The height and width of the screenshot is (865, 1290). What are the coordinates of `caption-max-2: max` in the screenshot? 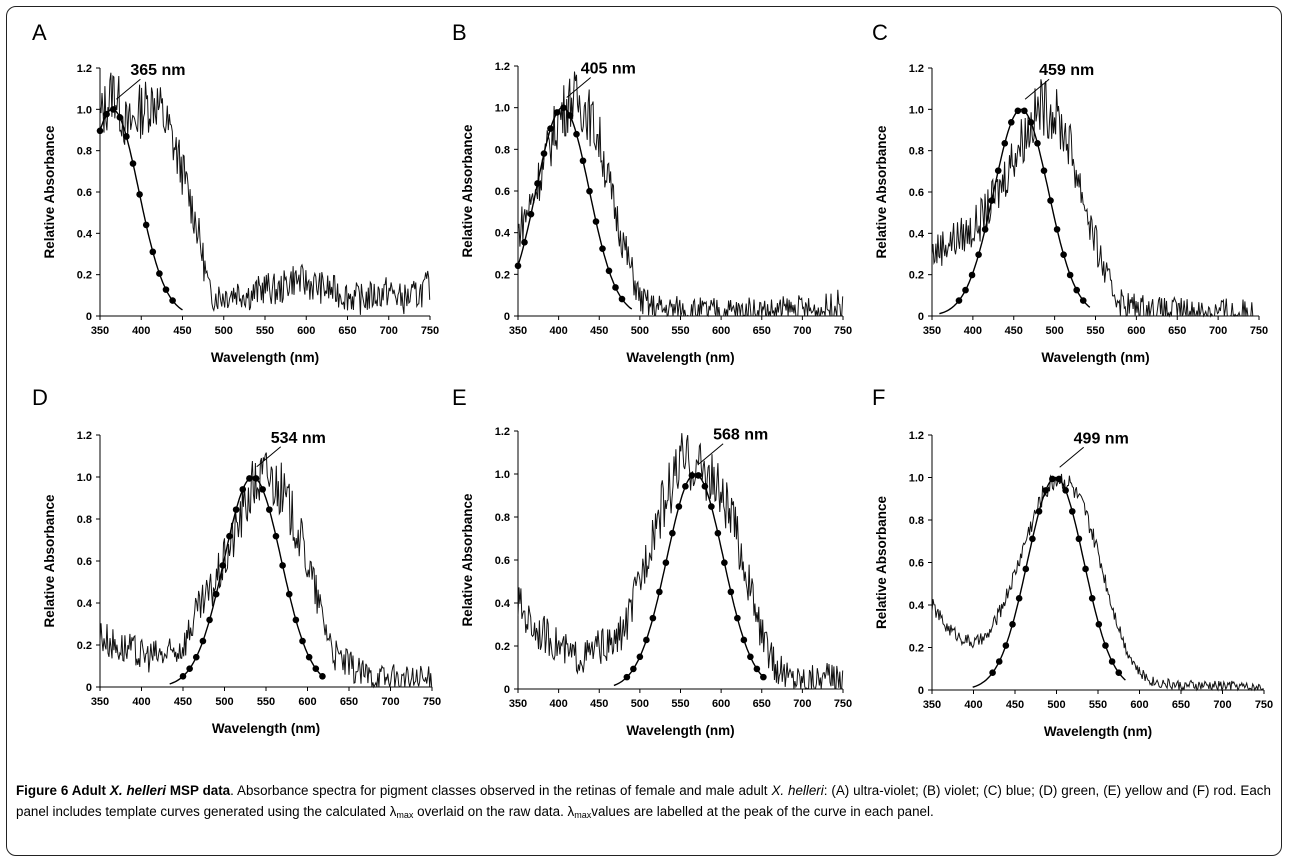 It's located at (583, 815).